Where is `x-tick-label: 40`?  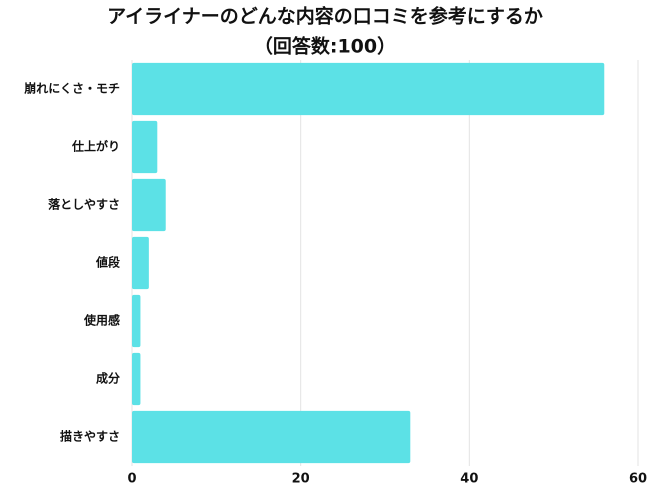 x-tick-label: 40 is located at coordinates (469, 479).